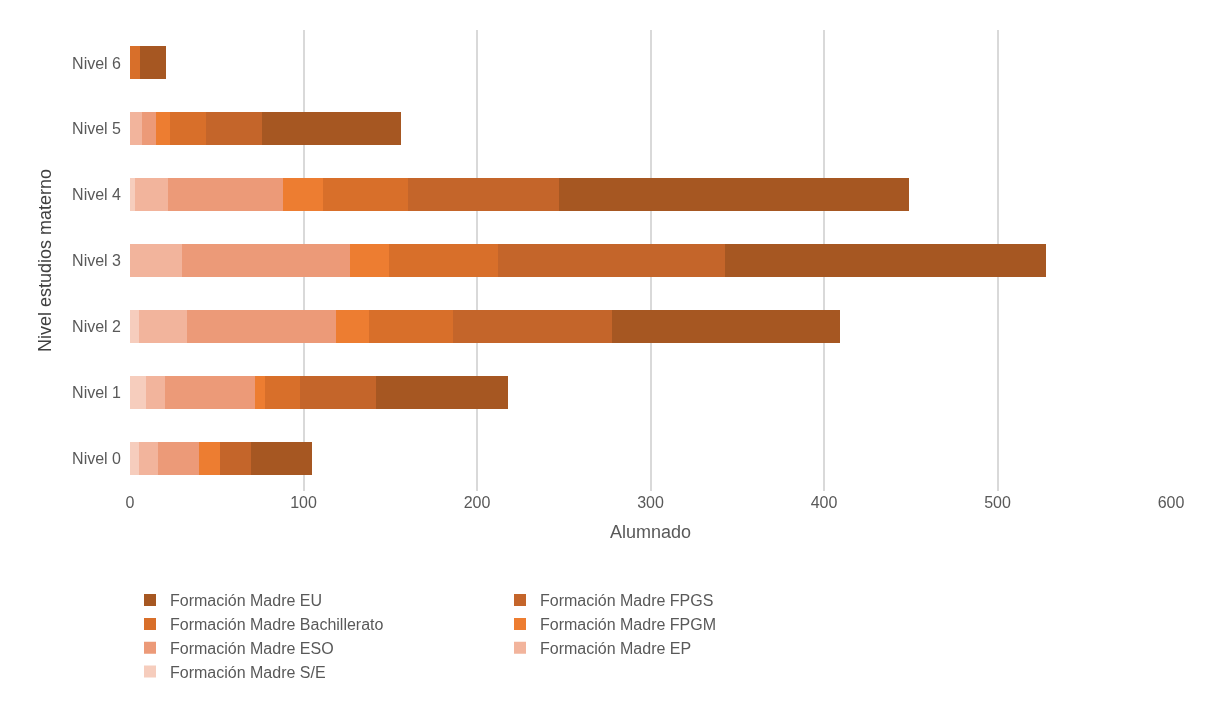 This screenshot has width=1211, height=711. Describe the element at coordinates (650, 532) in the screenshot. I see `x-axis-title: Alumnado` at that location.